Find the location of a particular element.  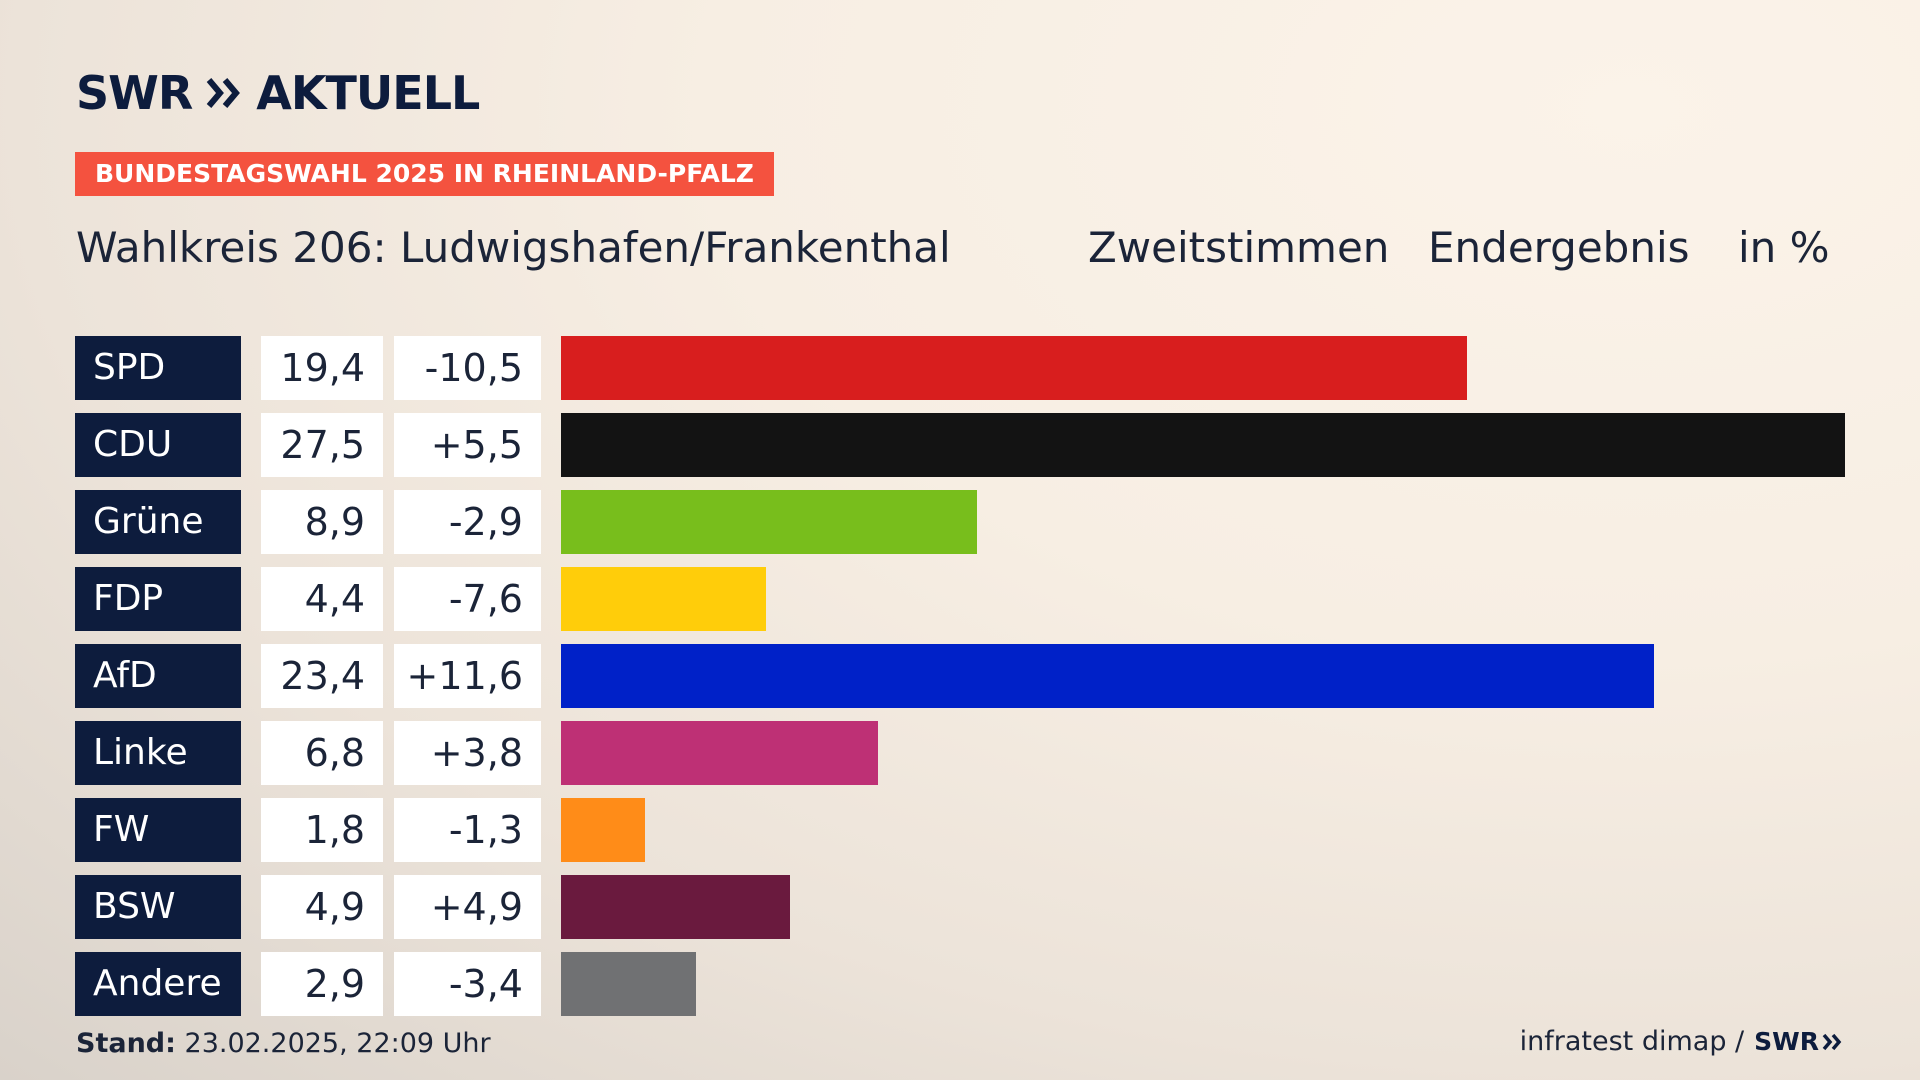

change-label: -1,3 is located at coordinates (467, 830).